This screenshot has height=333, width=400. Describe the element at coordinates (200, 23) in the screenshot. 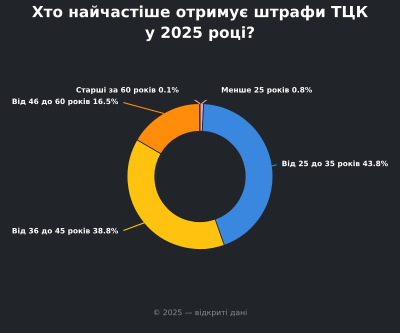

I see `chart-title: Хто найчастіше отримує штрафи ТЦК у 2025 році?` at that location.